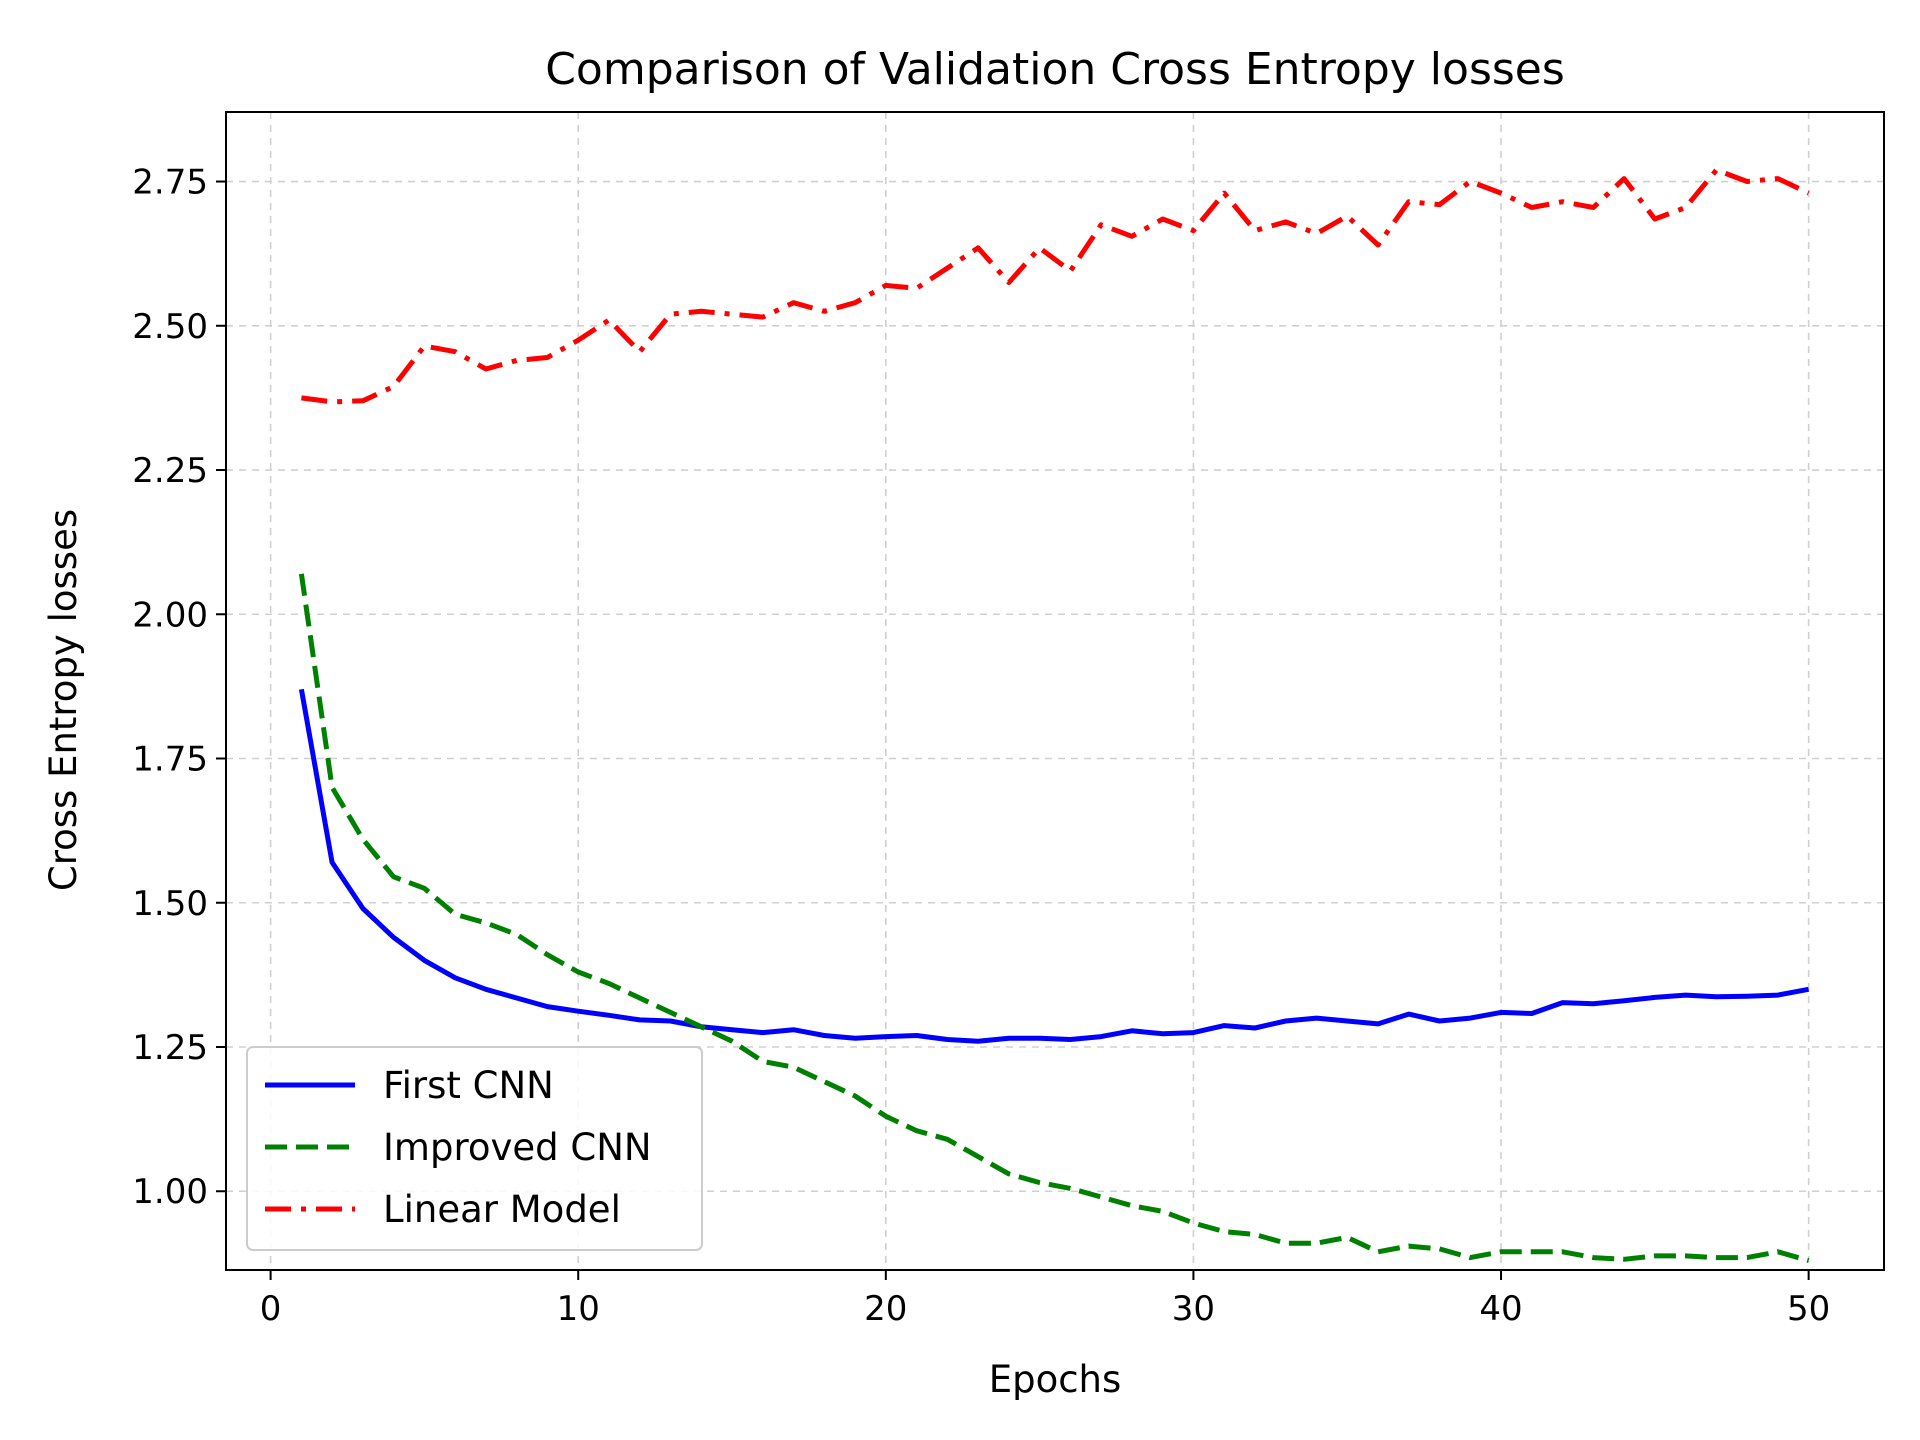  Describe the element at coordinates (885, 1309) in the screenshot. I see `x-tick-label: 20` at that location.